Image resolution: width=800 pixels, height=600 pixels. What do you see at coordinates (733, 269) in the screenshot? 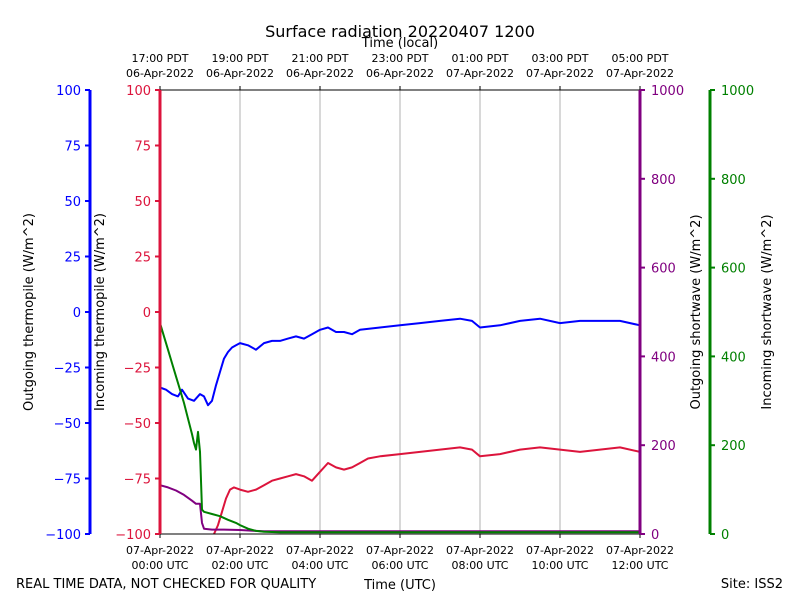
I see `y-tick-label-incoming-shortwave: 600` at bounding box center [733, 269].